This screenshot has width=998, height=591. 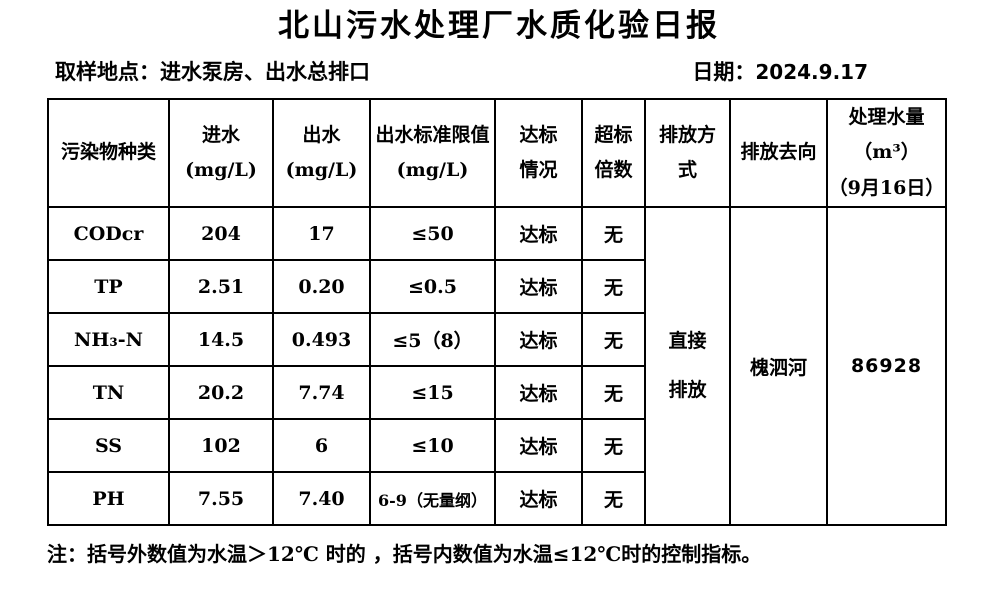 I want to click on effluent-value: 6, so click(x=321, y=445).